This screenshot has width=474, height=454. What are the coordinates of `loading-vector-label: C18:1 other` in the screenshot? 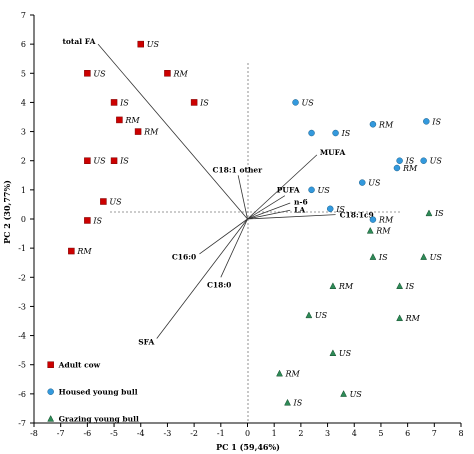 It's located at (237, 169).